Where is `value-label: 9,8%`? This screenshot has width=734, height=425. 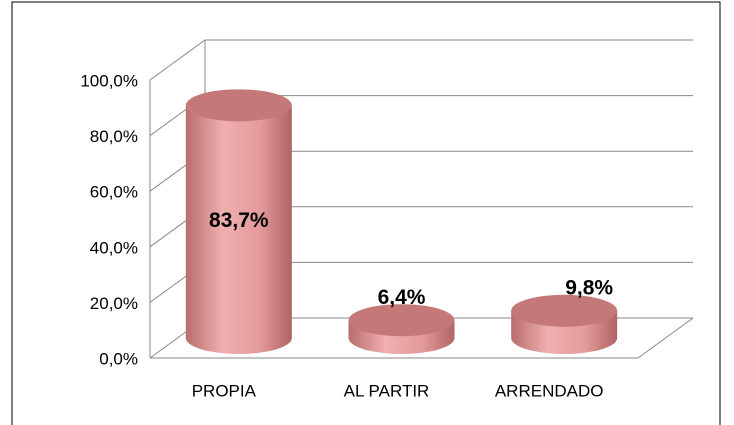
value-label: 9,8% is located at coordinates (589, 287).